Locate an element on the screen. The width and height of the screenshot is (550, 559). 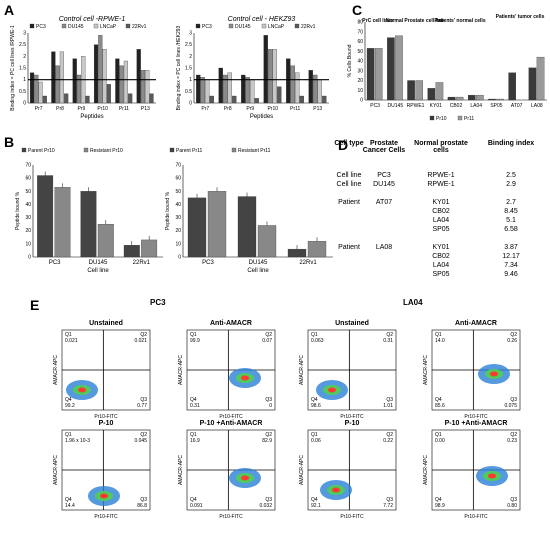
legend-entry: Parent Pr10 is located at coordinates (41, 151).